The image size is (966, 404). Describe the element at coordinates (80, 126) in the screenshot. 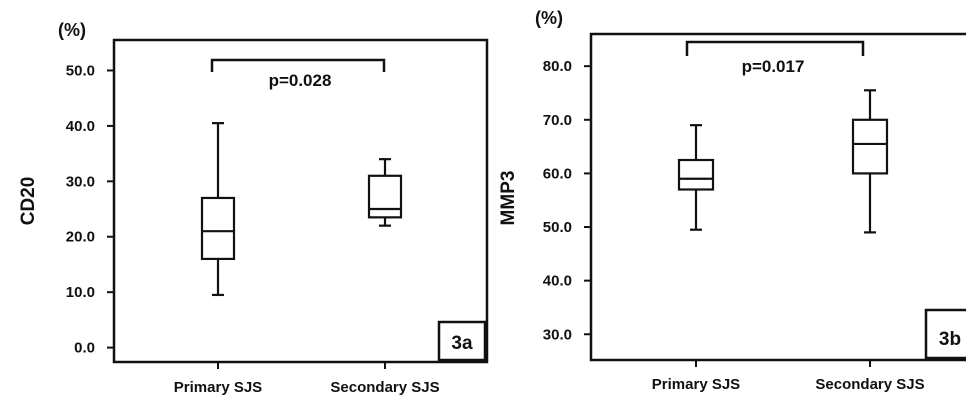

I see `y-tick-label-3a: 40.0` at that location.